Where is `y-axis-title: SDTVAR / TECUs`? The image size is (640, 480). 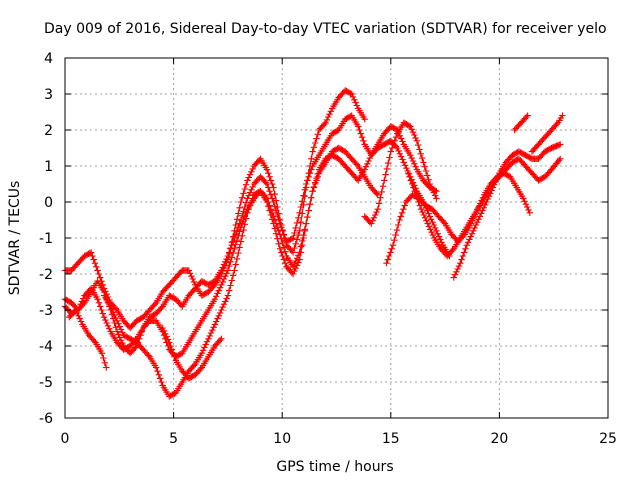
y-axis-title: SDTVAR / TECUs is located at coordinates (15, 238).